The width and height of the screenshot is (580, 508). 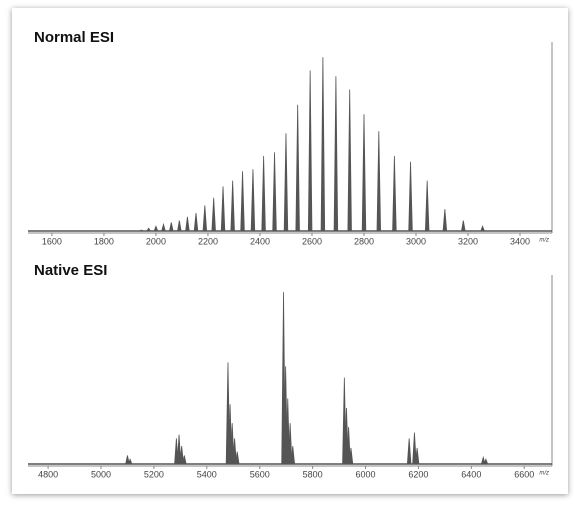 I want to click on x-tick-label: 5400, so click(x=207, y=474).